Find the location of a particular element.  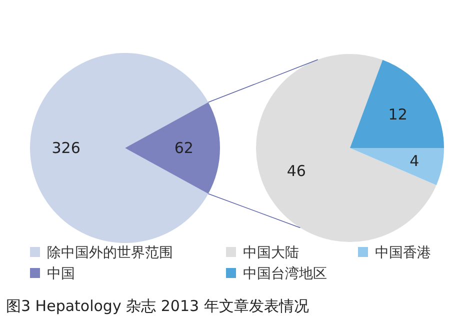

legend-label: 中国台湾地区 is located at coordinates (285, 274).